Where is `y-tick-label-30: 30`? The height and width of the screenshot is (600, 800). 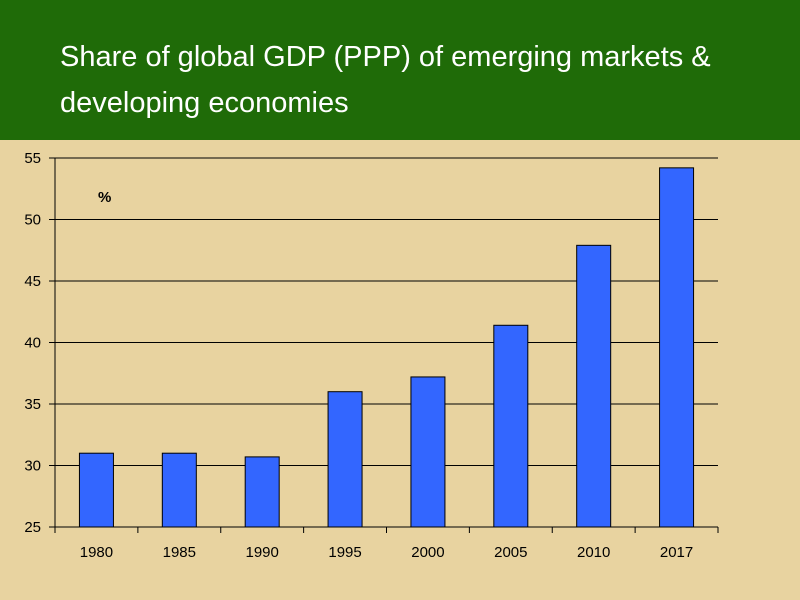 y-tick-label-30: 30 is located at coordinates (32, 466).